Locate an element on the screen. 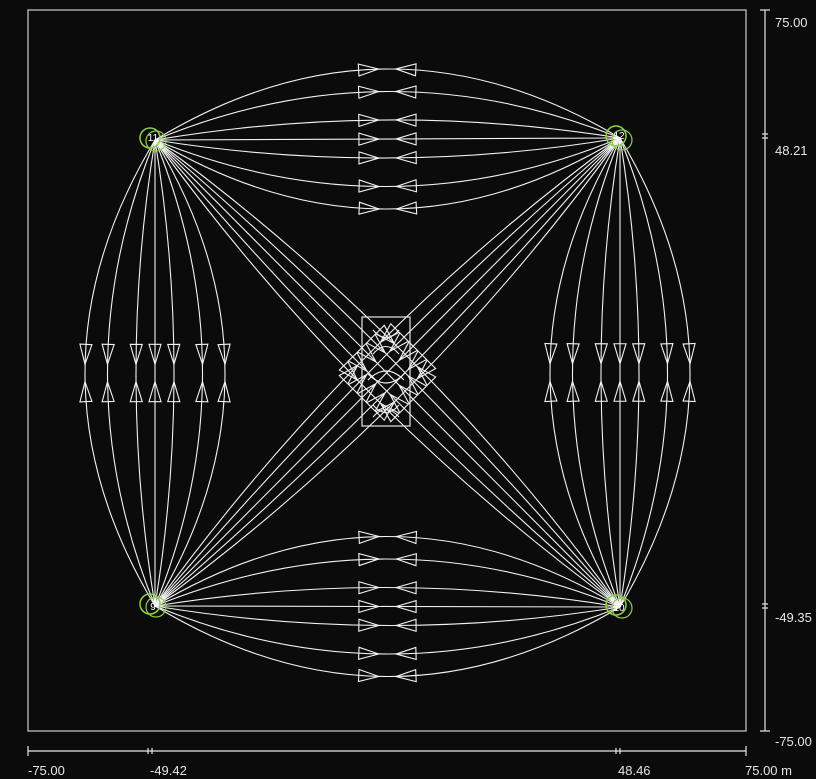 This screenshot has width=816, height=779. y-scale-label-bottom: -75.00 is located at coordinates (793, 741).